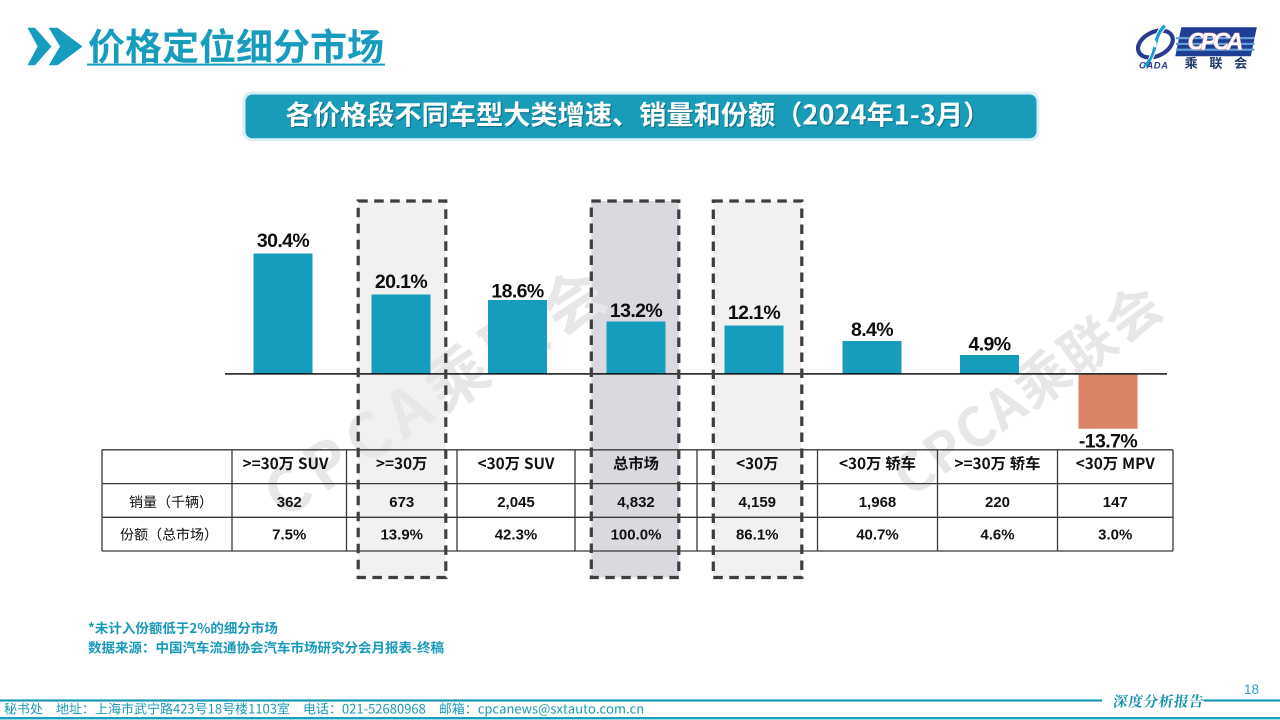  I want to click on svg-text: 4,159, so click(757, 502).